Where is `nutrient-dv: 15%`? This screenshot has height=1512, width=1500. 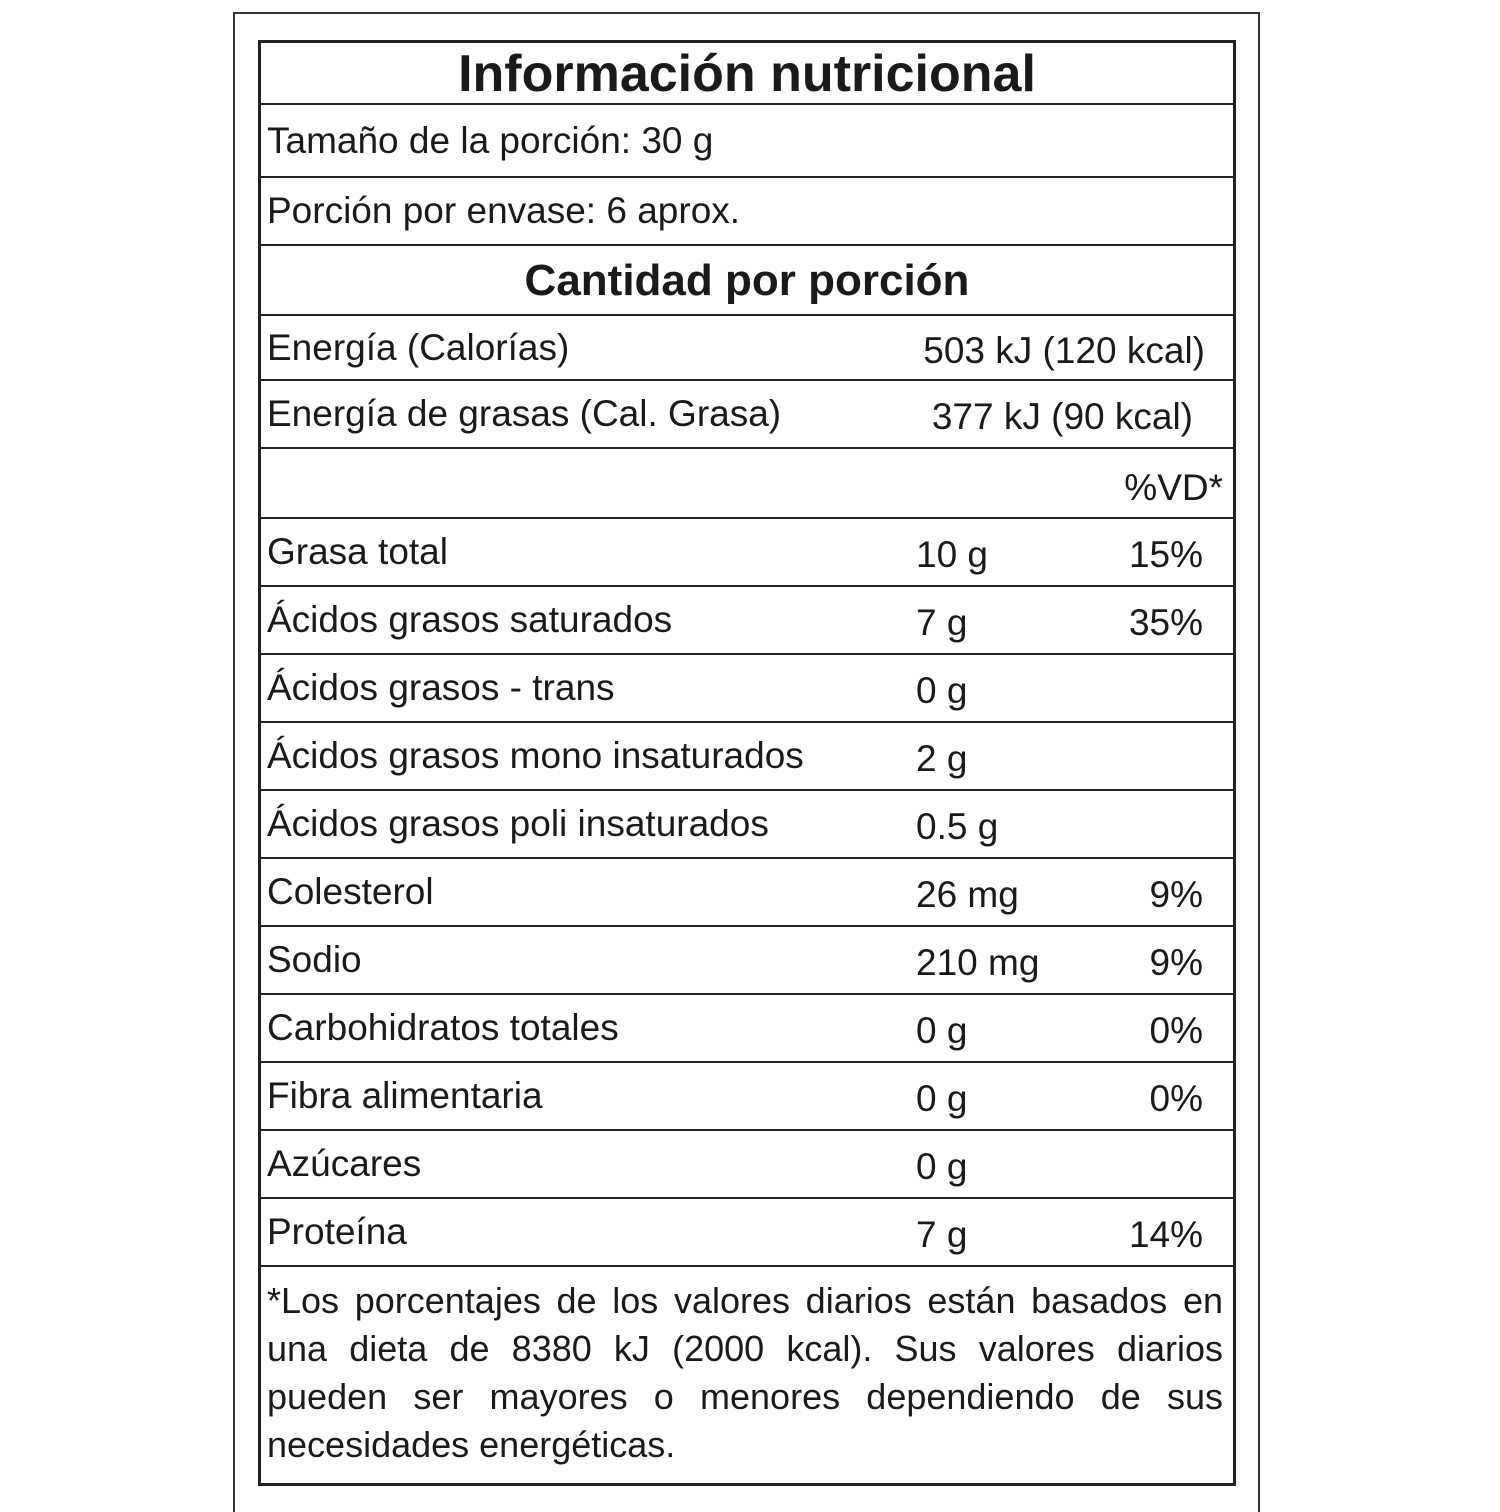
nutrient-dv: 15% is located at coordinates (1165, 555).